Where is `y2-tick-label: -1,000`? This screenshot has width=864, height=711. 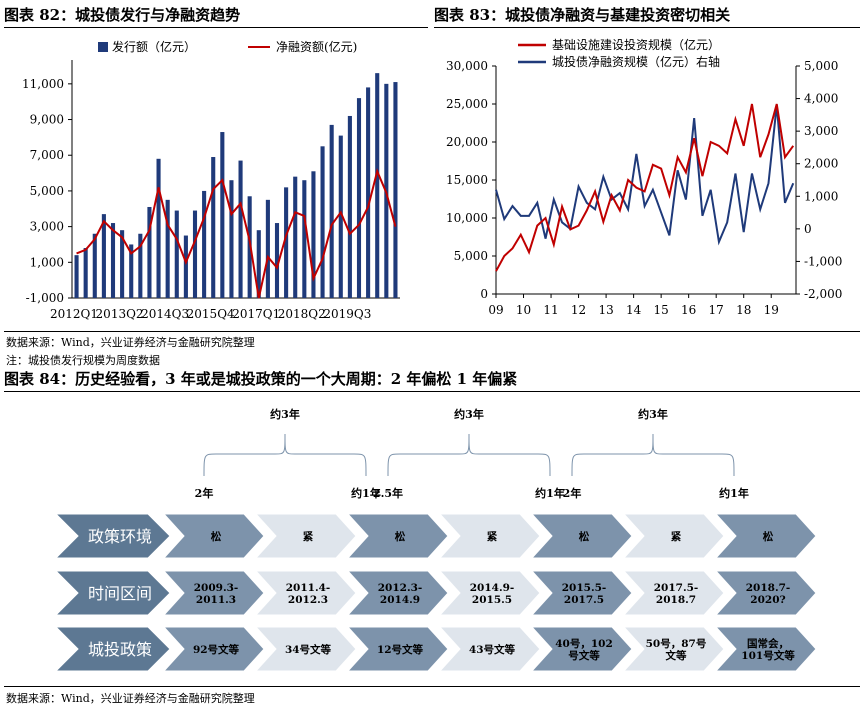
y2-tick-label: -1,000 is located at coordinates (823, 261).